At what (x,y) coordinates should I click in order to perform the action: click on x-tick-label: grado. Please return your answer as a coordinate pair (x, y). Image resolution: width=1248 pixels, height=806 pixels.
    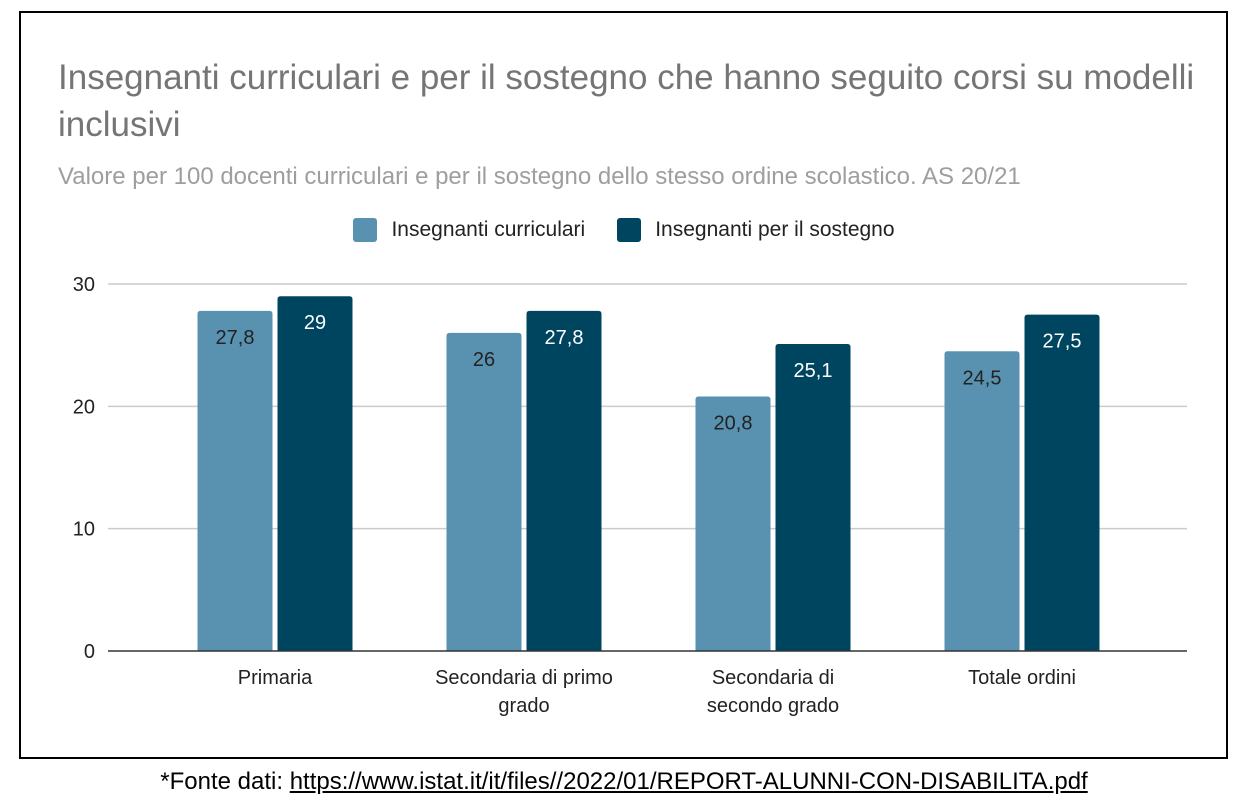
    Looking at the image, I should click on (523, 706).